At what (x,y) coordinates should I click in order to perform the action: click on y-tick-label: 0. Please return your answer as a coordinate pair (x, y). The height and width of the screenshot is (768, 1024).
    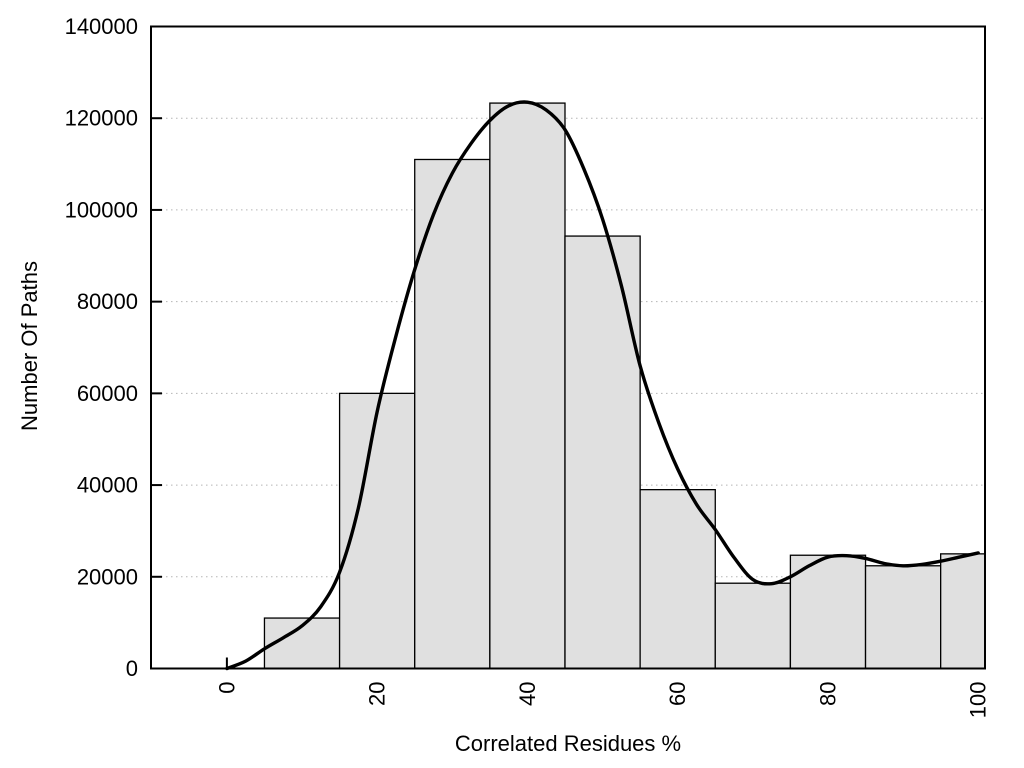
    Looking at the image, I should click on (132, 668).